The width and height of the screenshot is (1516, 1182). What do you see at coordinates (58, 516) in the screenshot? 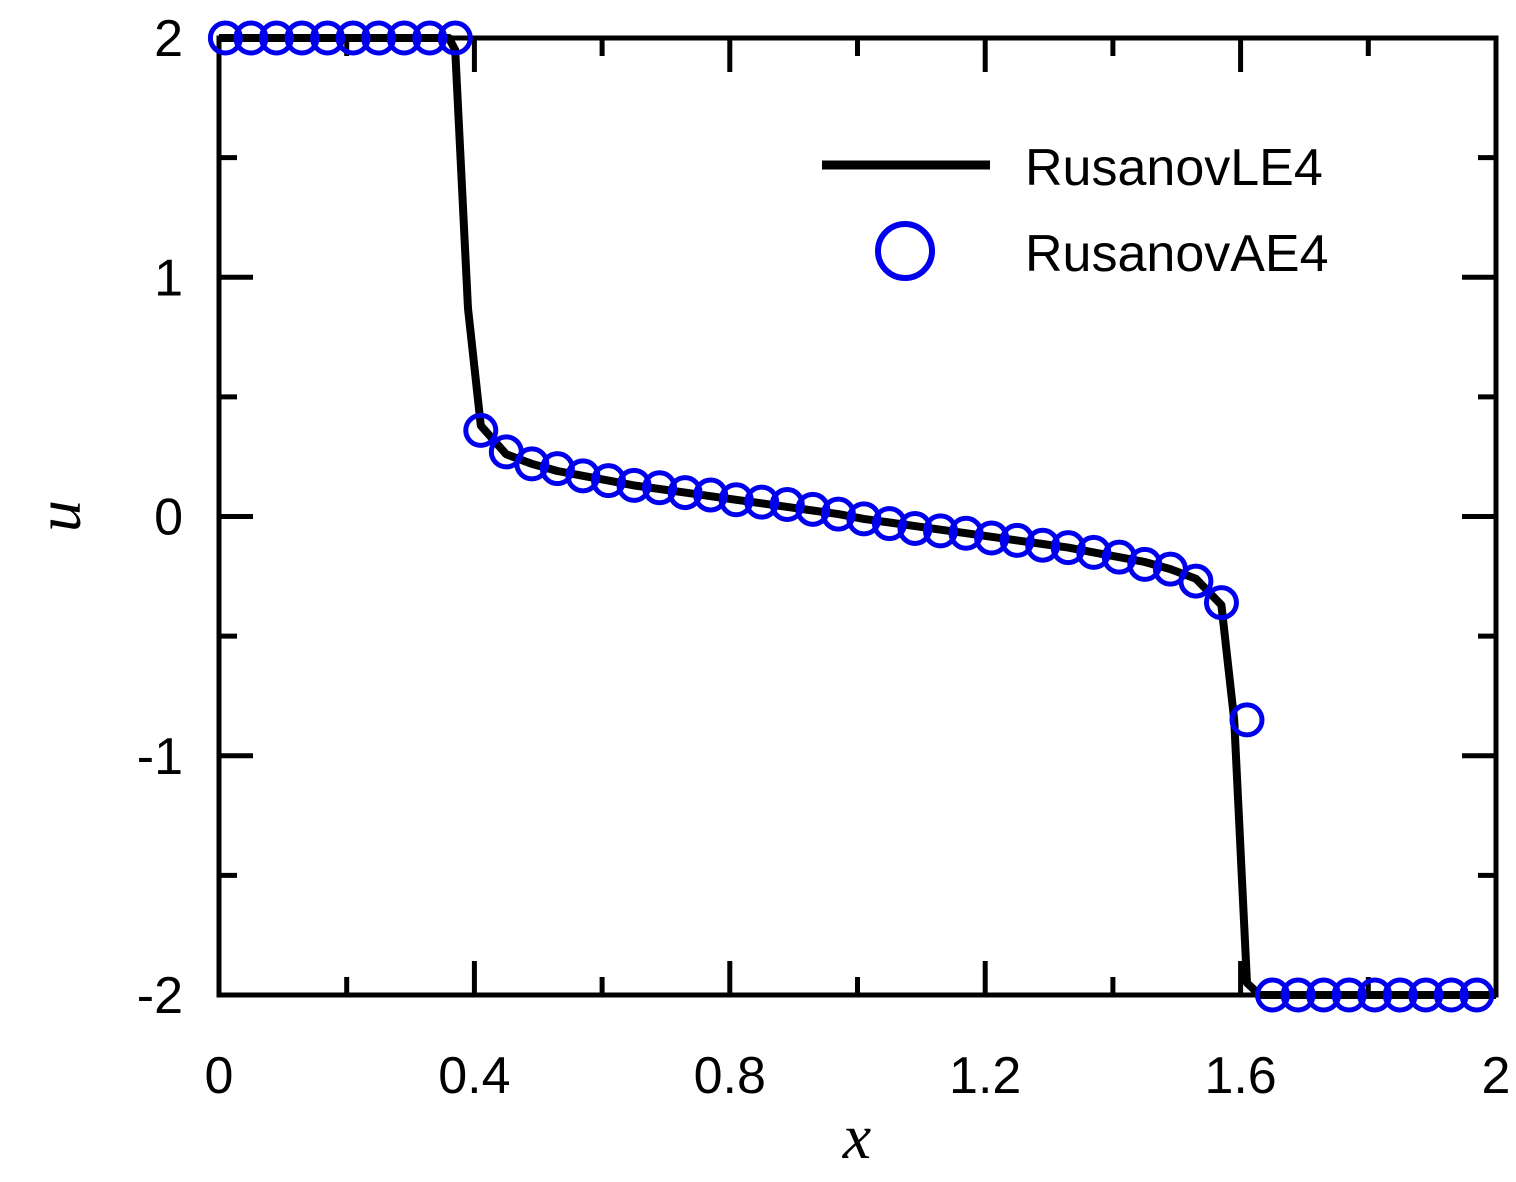
I see `y-axis-title: u` at bounding box center [58, 516].